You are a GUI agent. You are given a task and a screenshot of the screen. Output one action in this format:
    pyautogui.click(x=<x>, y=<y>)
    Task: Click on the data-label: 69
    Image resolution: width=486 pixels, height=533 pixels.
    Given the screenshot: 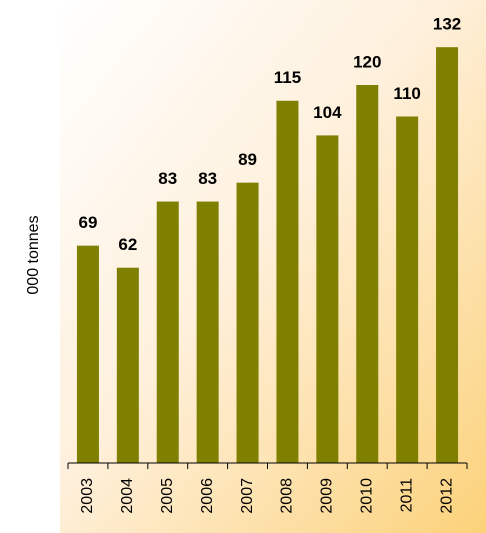 What is the action you would take?
    pyautogui.click(x=87, y=222)
    